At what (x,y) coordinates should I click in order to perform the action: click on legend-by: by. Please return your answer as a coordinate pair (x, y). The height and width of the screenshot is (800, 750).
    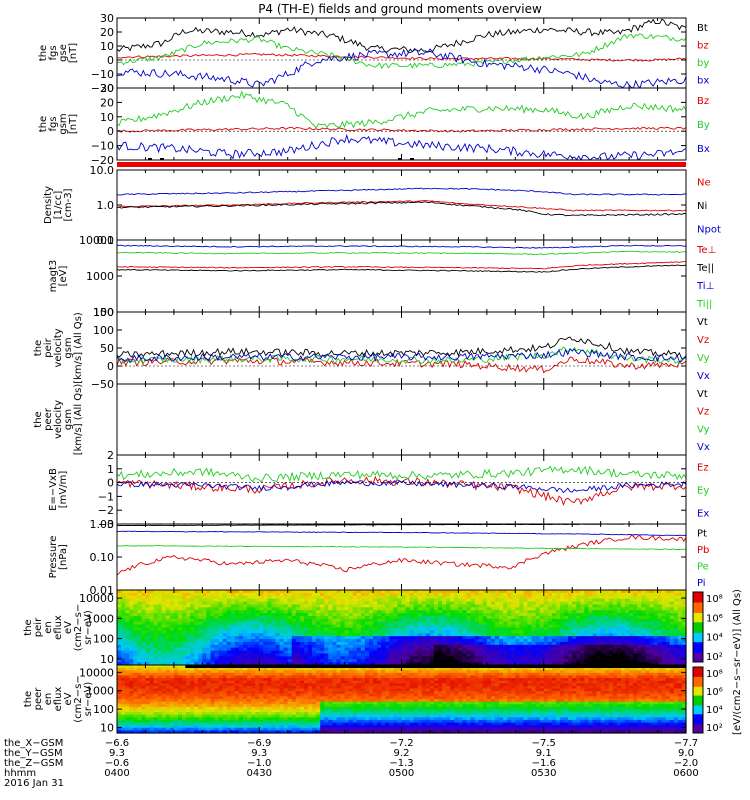
    Looking at the image, I should click on (703, 63).